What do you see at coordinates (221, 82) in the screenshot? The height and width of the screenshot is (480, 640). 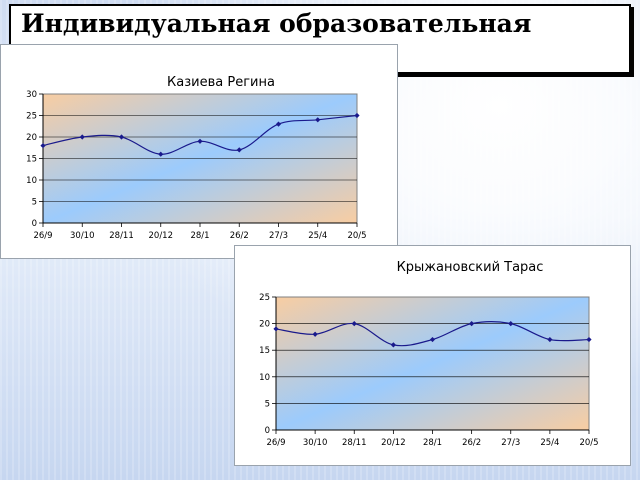 I see `chart-title: Казиева Регина` at bounding box center [221, 82].